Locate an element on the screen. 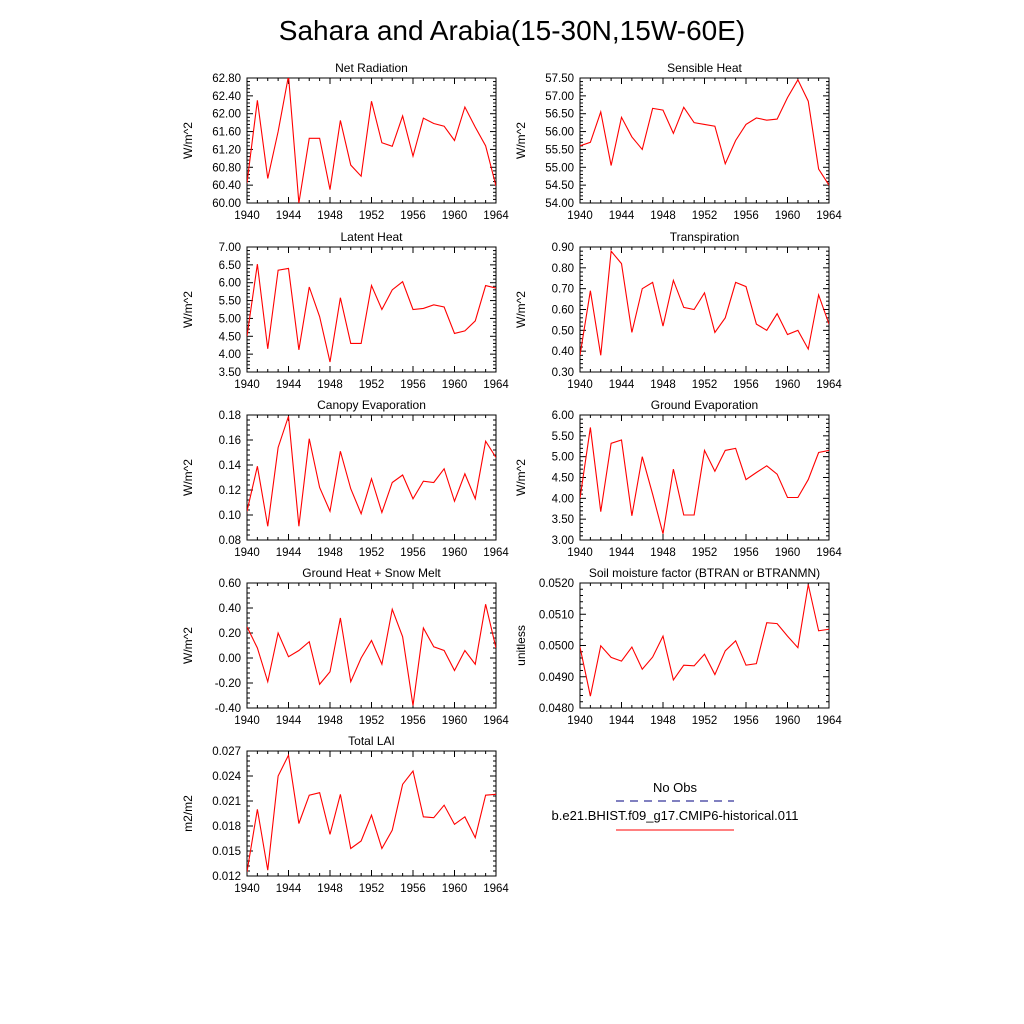  panel-title: Net Radiation is located at coordinates (371, 68).